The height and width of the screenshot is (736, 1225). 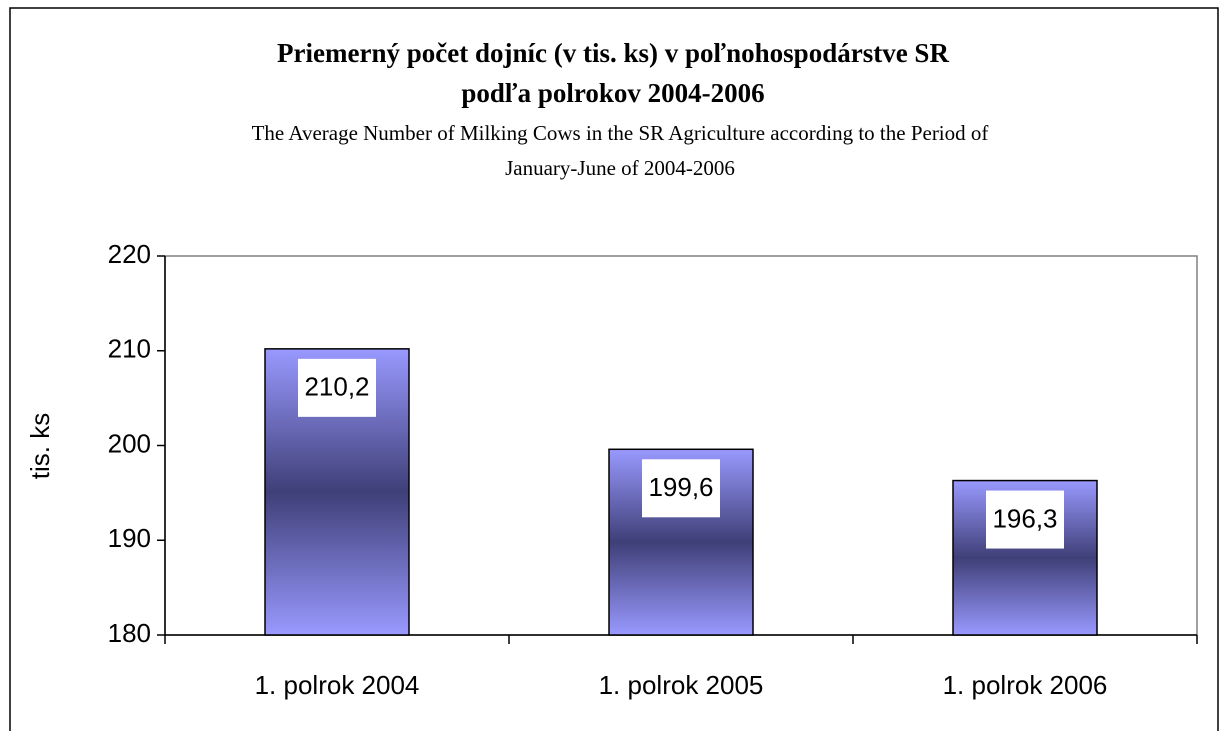 What do you see at coordinates (129, 254) in the screenshot?
I see `y-tick-label: 220` at bounding box center [129, 254].